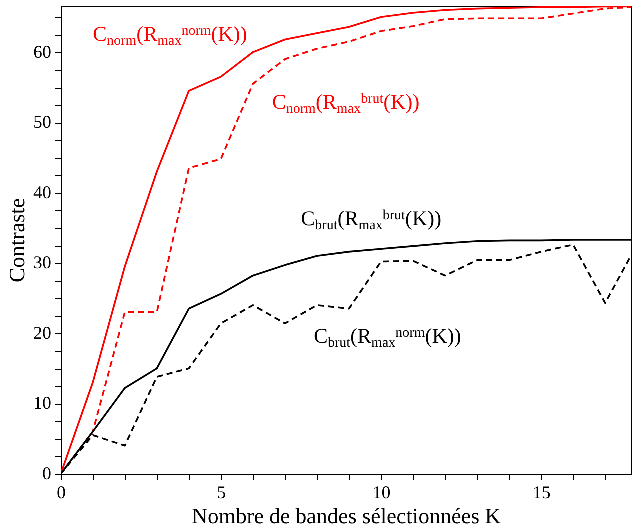 The width and height of the screenshot is (633, 531). I want to click on series-label: C$_{norm}$(R$_{max}$$^{norm}$(K)), so click(170, 35).